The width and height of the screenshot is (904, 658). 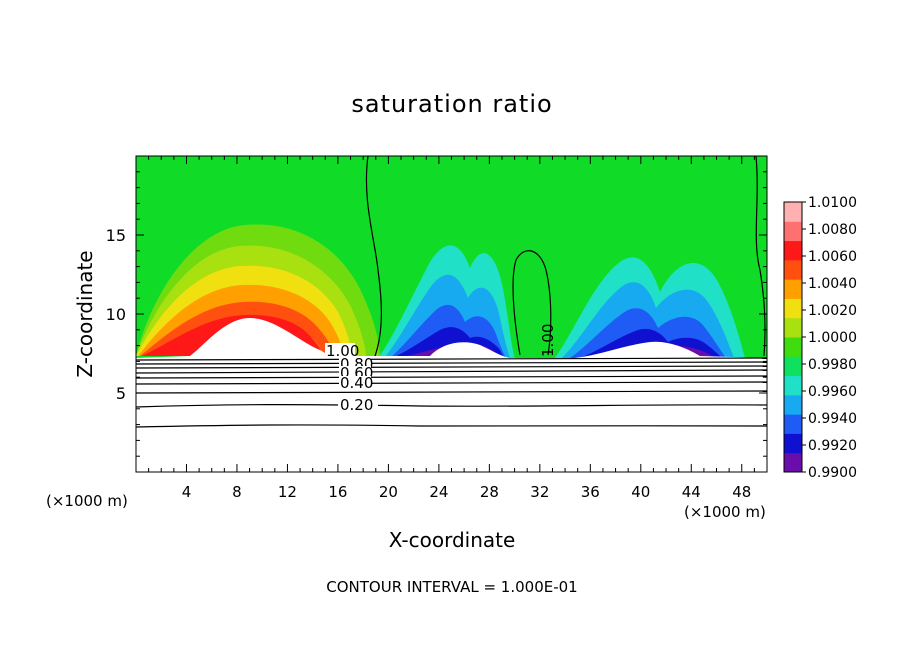 I want to click on x-unit-left: (×1000 m), so click(x=87, y=501).